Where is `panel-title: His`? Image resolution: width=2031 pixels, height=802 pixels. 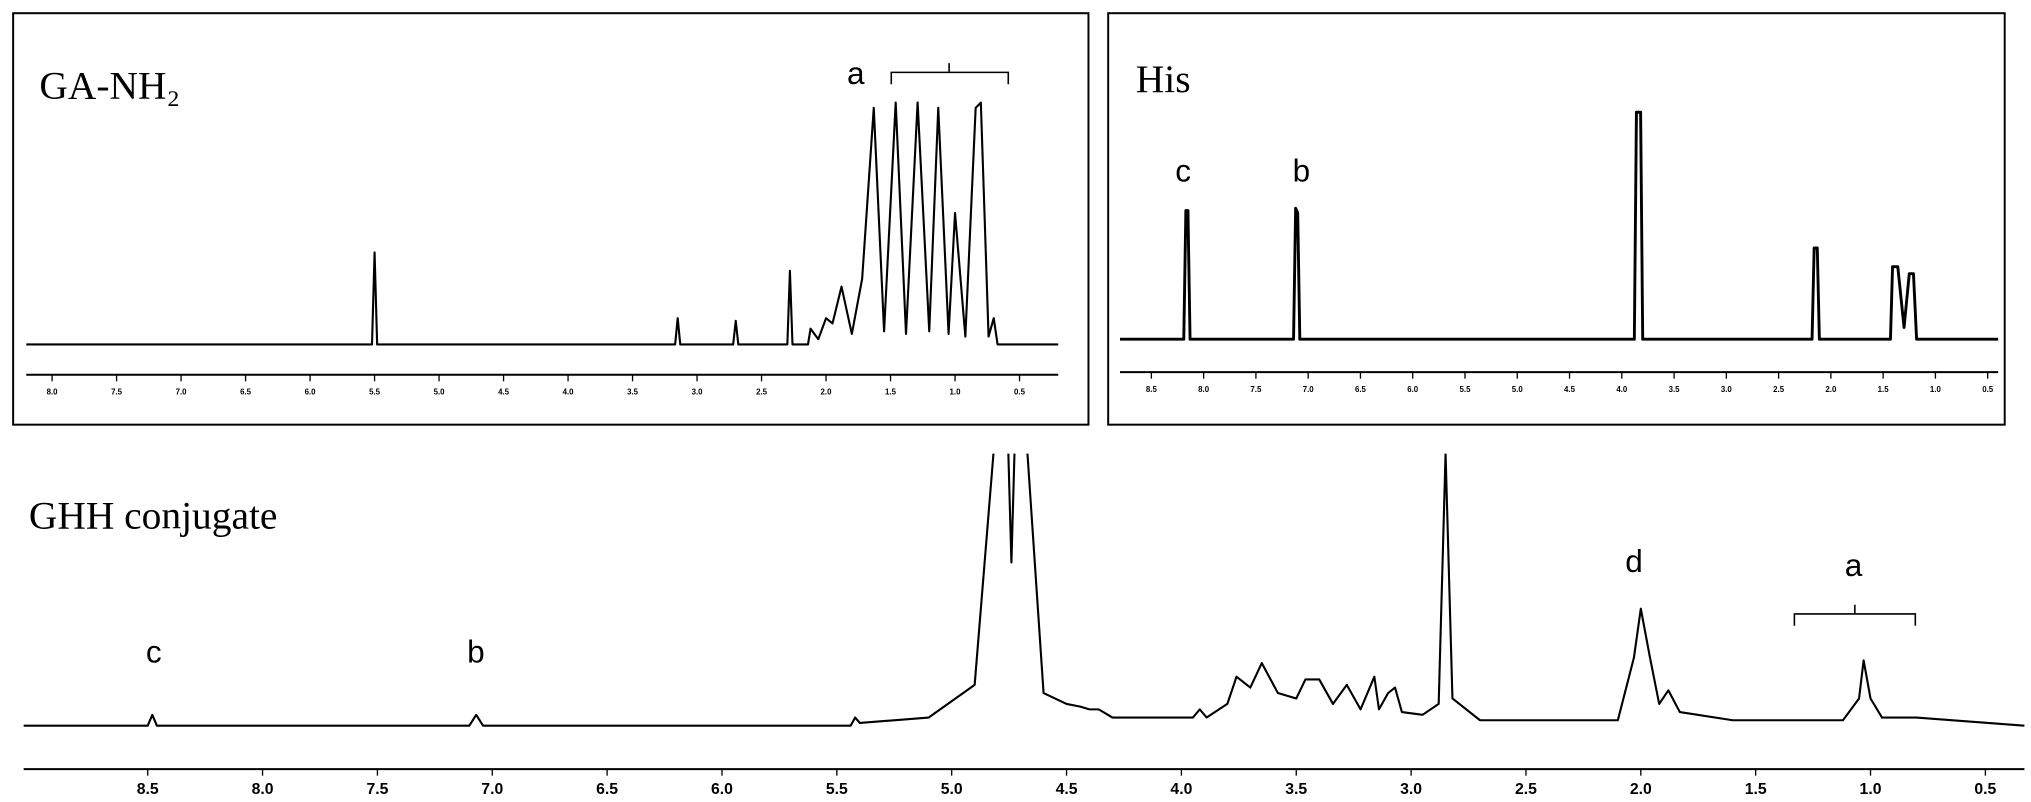 panel-title: His is located at coordinates (1163, 79).